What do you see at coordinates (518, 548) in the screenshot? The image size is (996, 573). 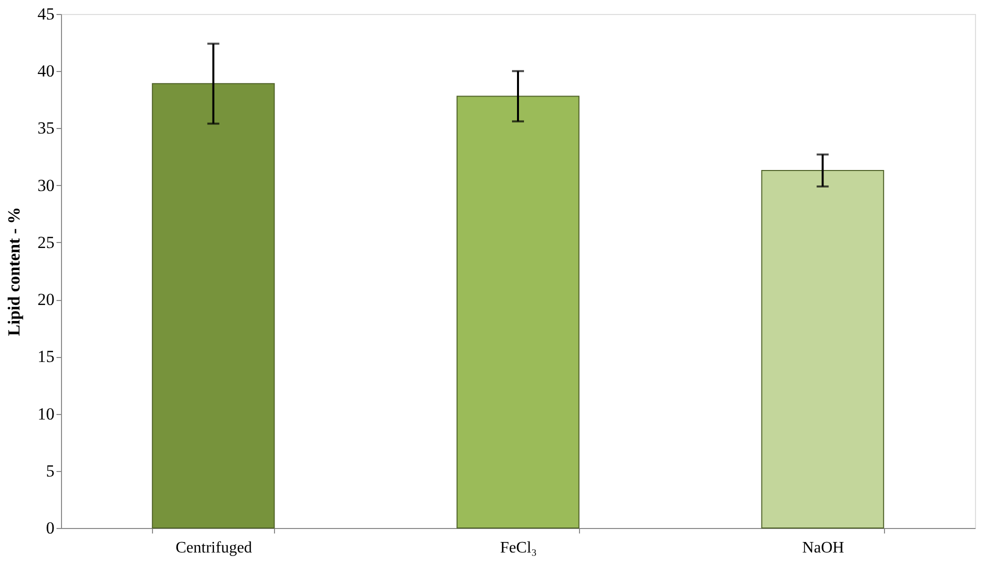 I see `x-tick-label: FeCl₃` at bounding box center [518, 548].